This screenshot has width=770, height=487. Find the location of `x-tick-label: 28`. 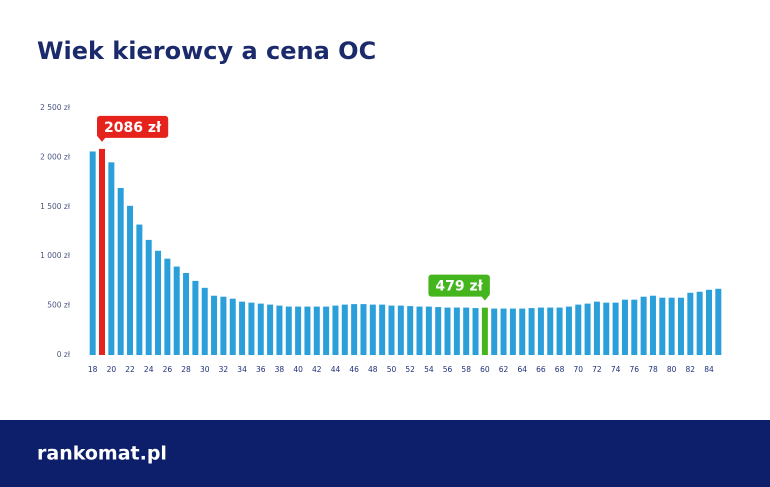

x-tick-label: 28 is located at coordinates (186, 369).